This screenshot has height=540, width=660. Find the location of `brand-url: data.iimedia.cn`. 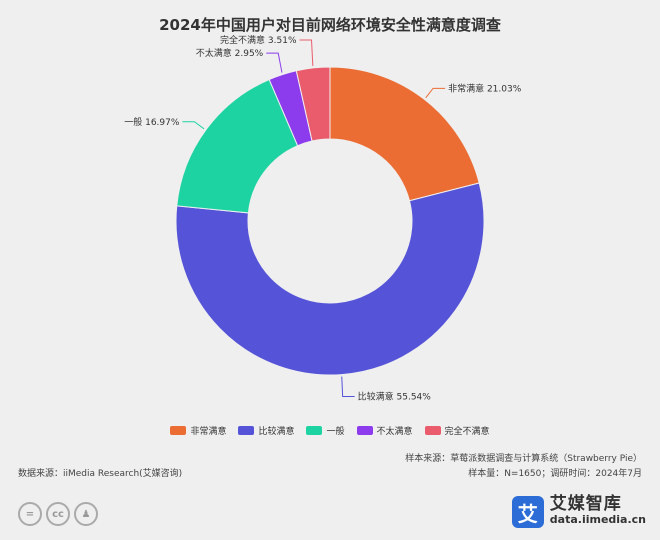

brand-url: data.iimedia.cn is located at coordinates (597, 519).